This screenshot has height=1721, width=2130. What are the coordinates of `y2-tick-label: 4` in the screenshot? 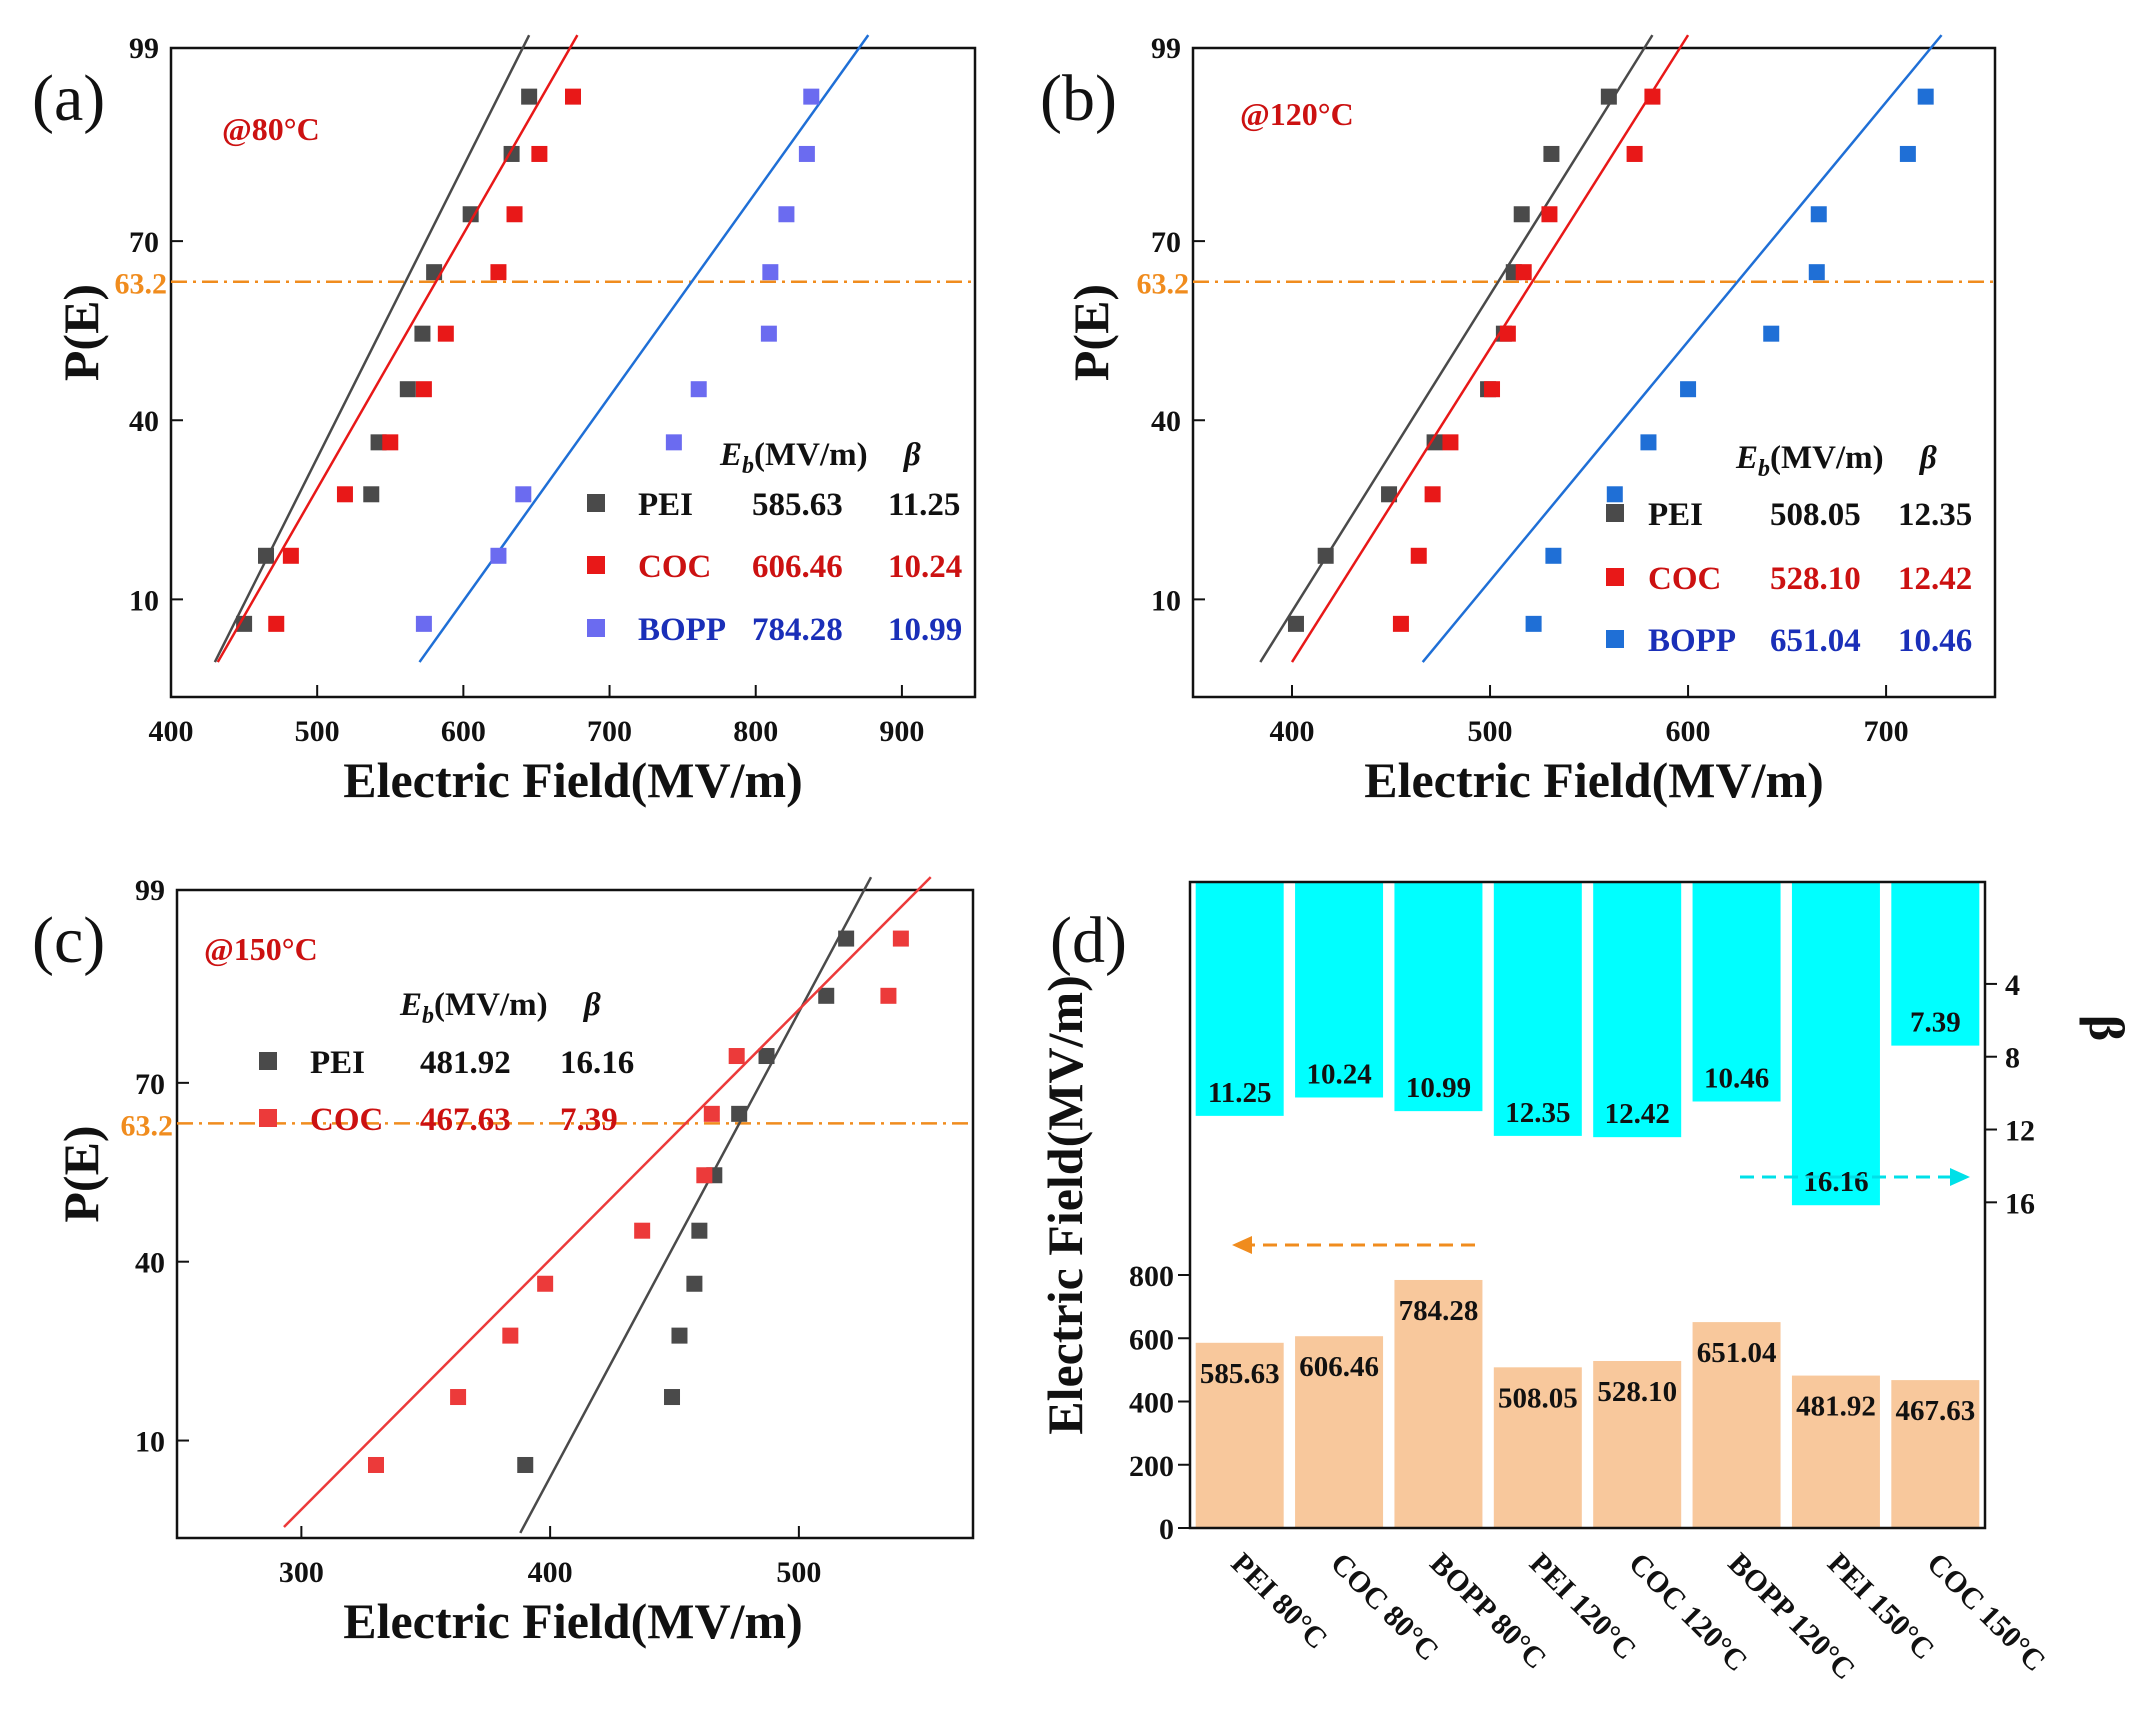 It's located at (2012, 985).